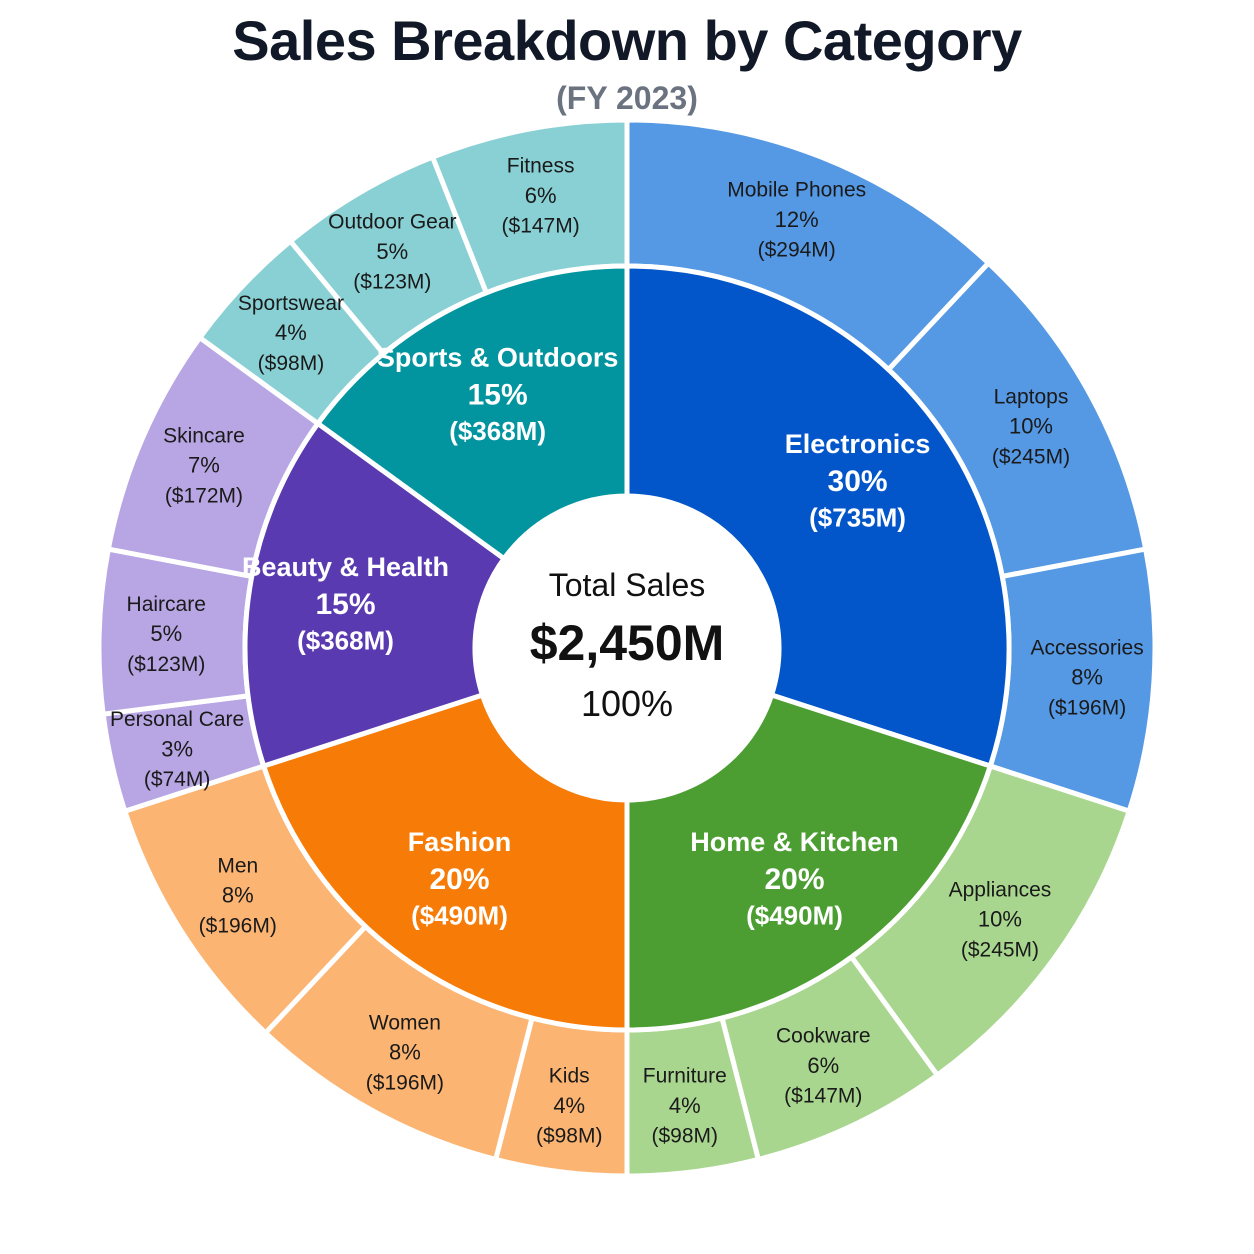 The width and height of the screenshot is (1254, 1254). What do you see at coordinates (238, 895) in the screenshot?
I see `subcategory-label-men: Men 8% ($196M)` at bounding box center [238, 895].